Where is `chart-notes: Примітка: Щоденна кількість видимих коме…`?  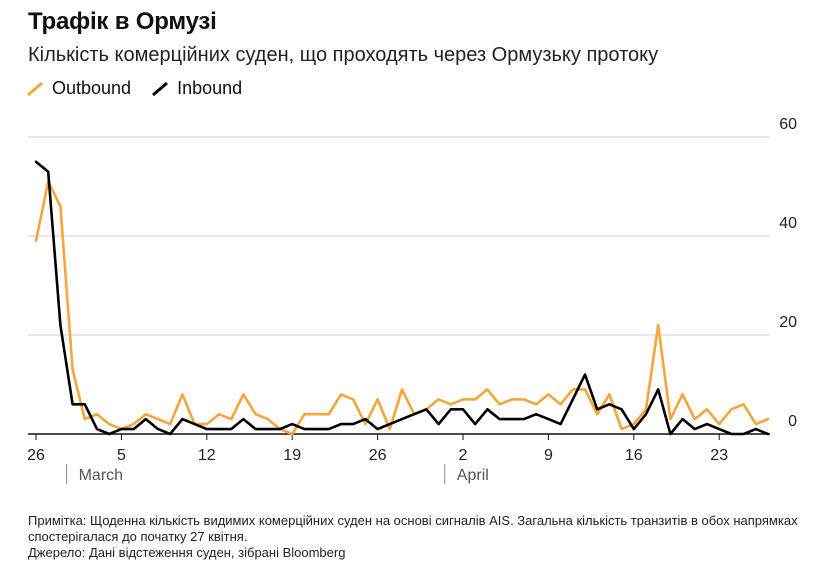
chart-notes: Примітка: Щоденна кількість видимих коме… is located at coordinates (418, 537).